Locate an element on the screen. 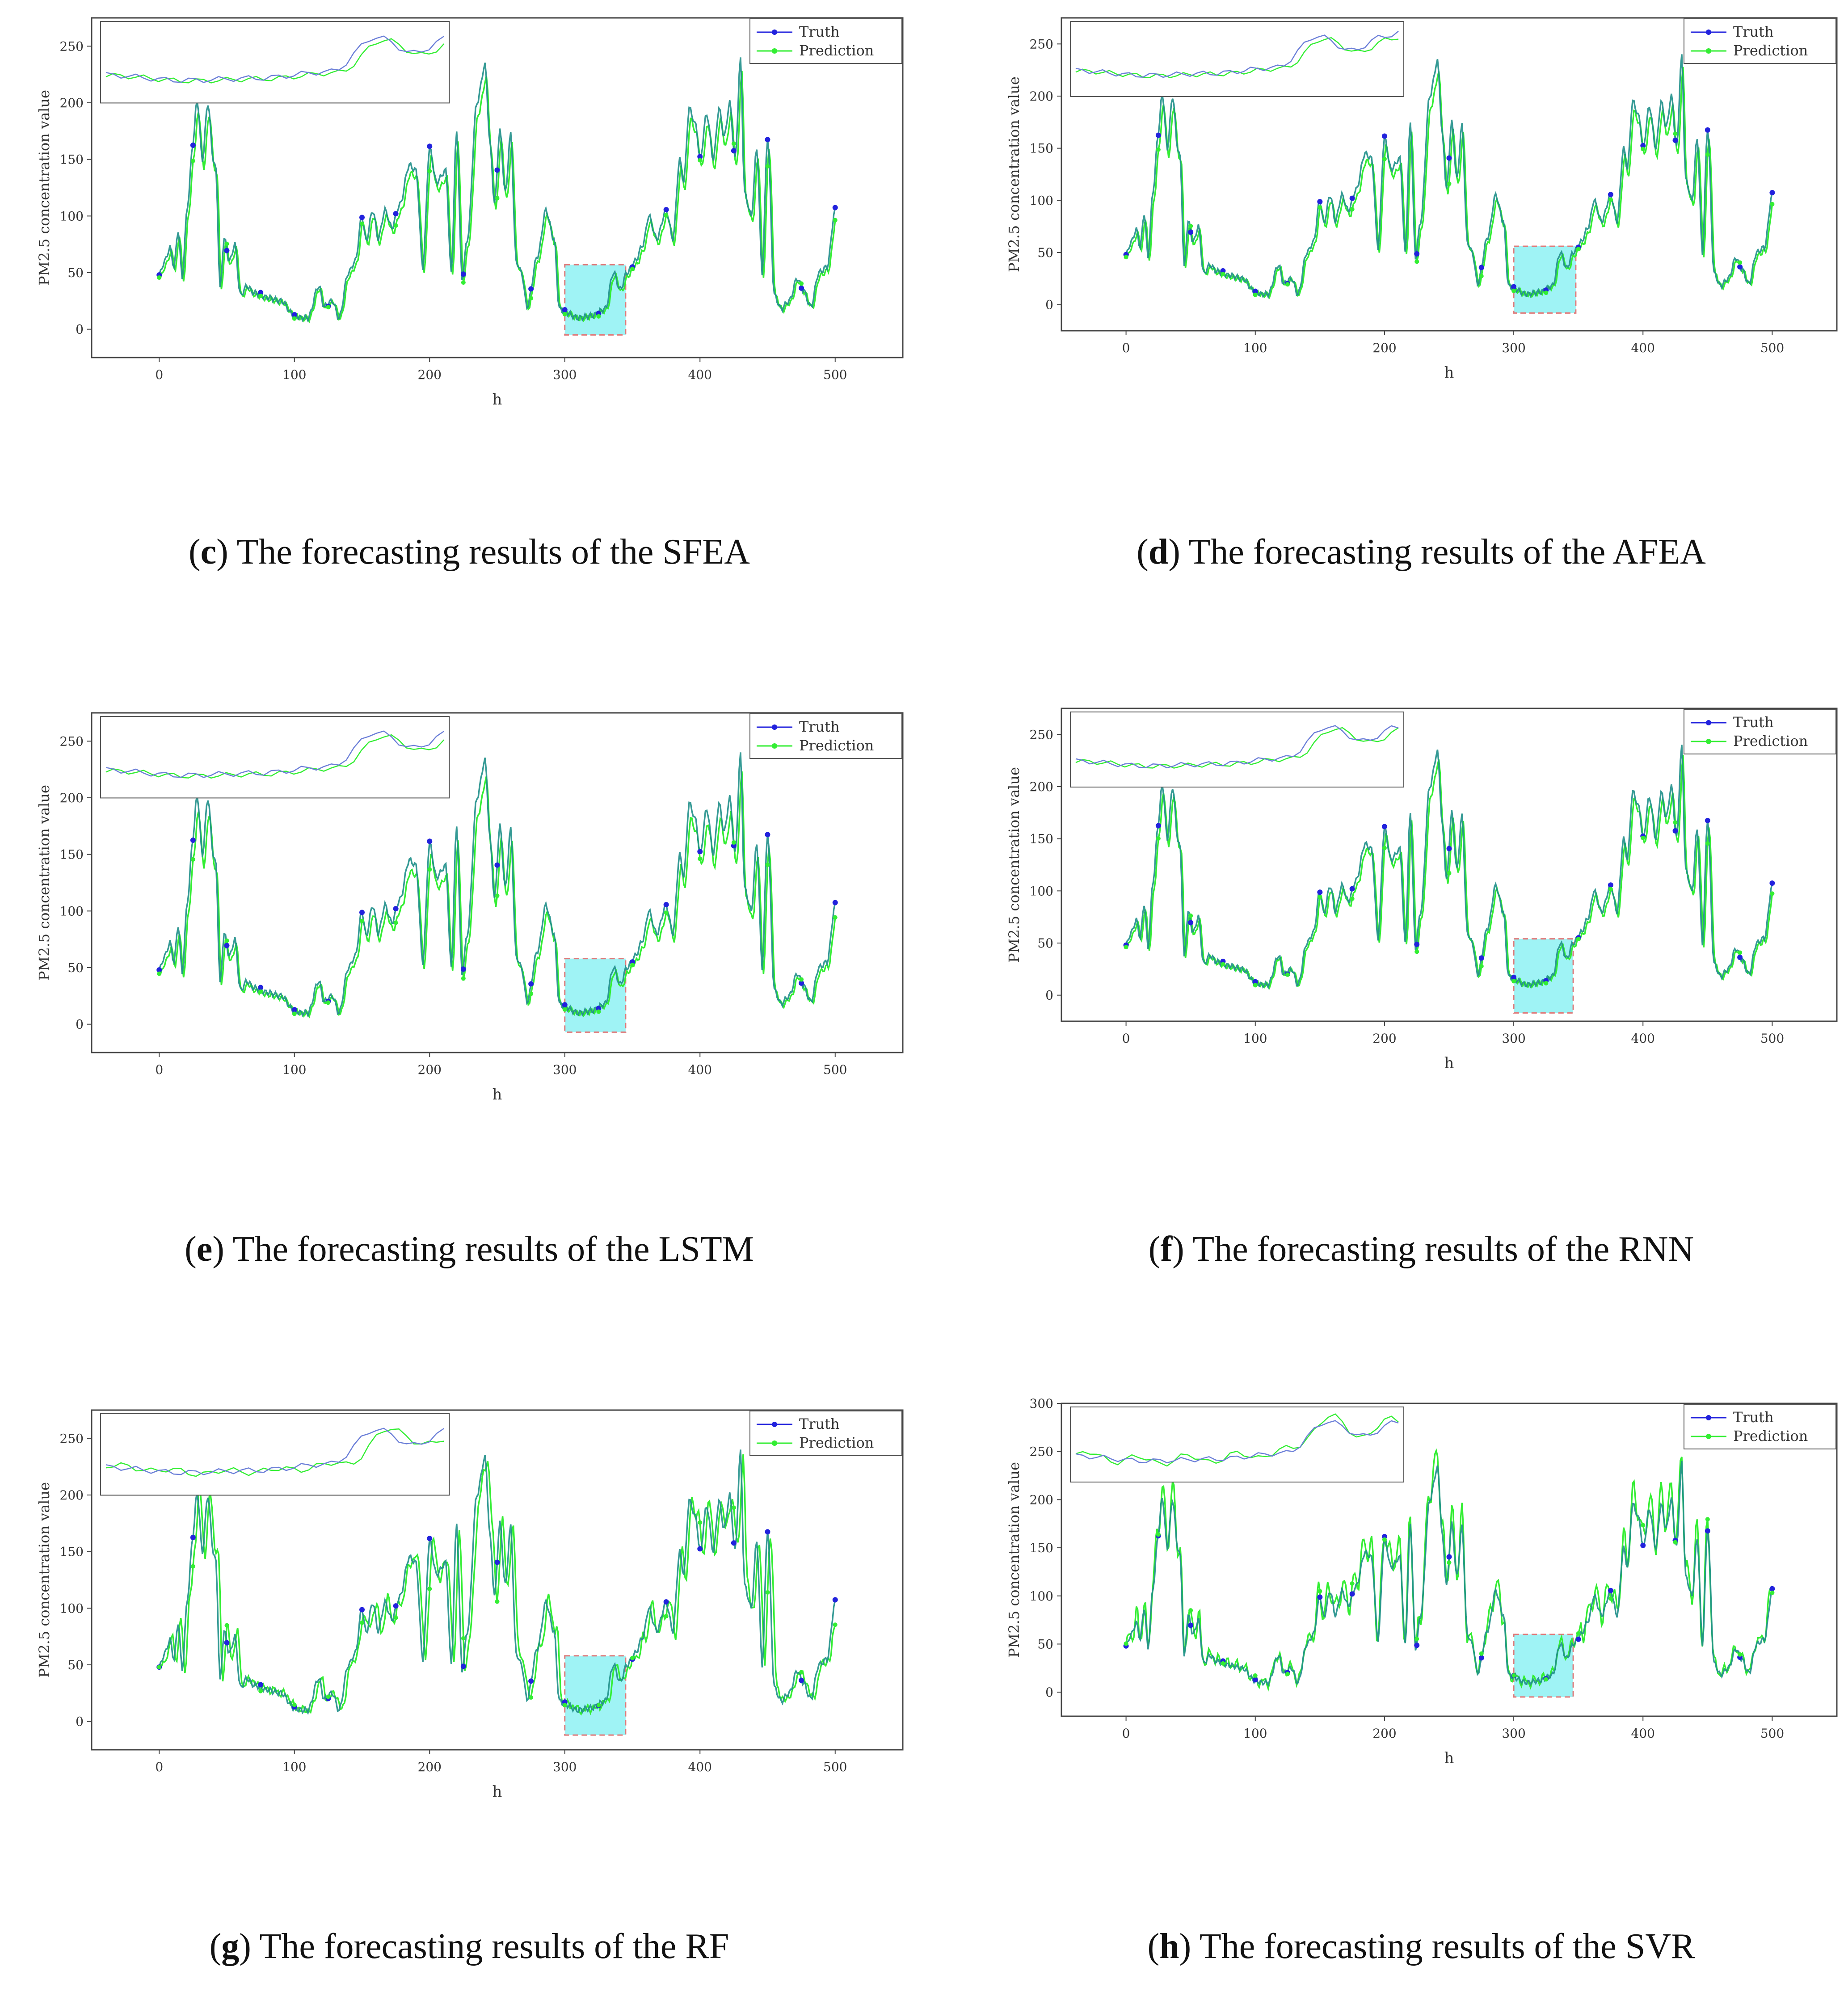  caption-f: (f) The forecasting results of the RNN is located at coordinates (1421, 1250).